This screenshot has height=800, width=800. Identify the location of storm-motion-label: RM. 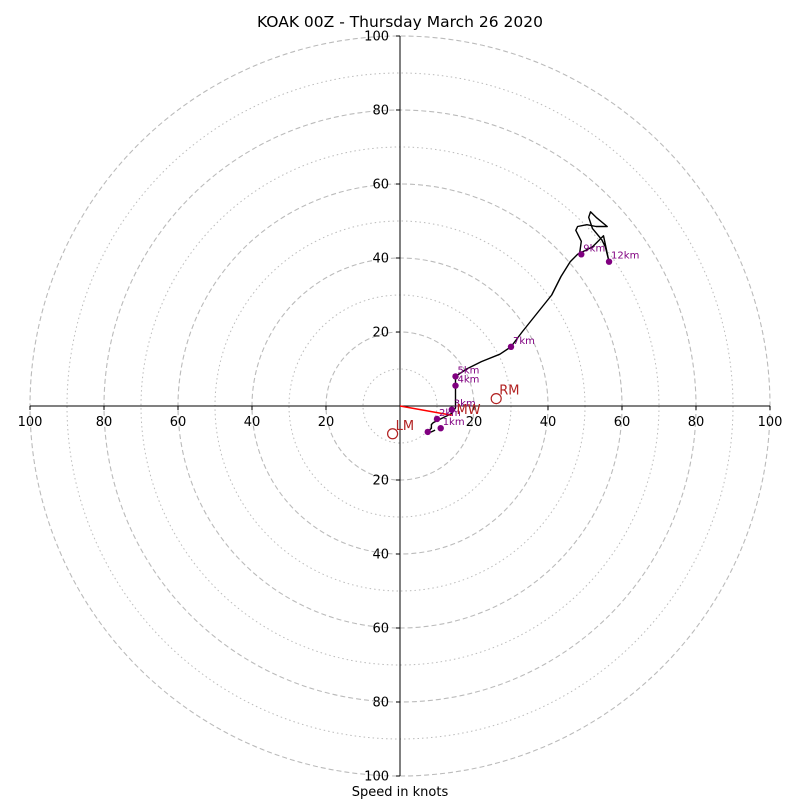
(509, 391).